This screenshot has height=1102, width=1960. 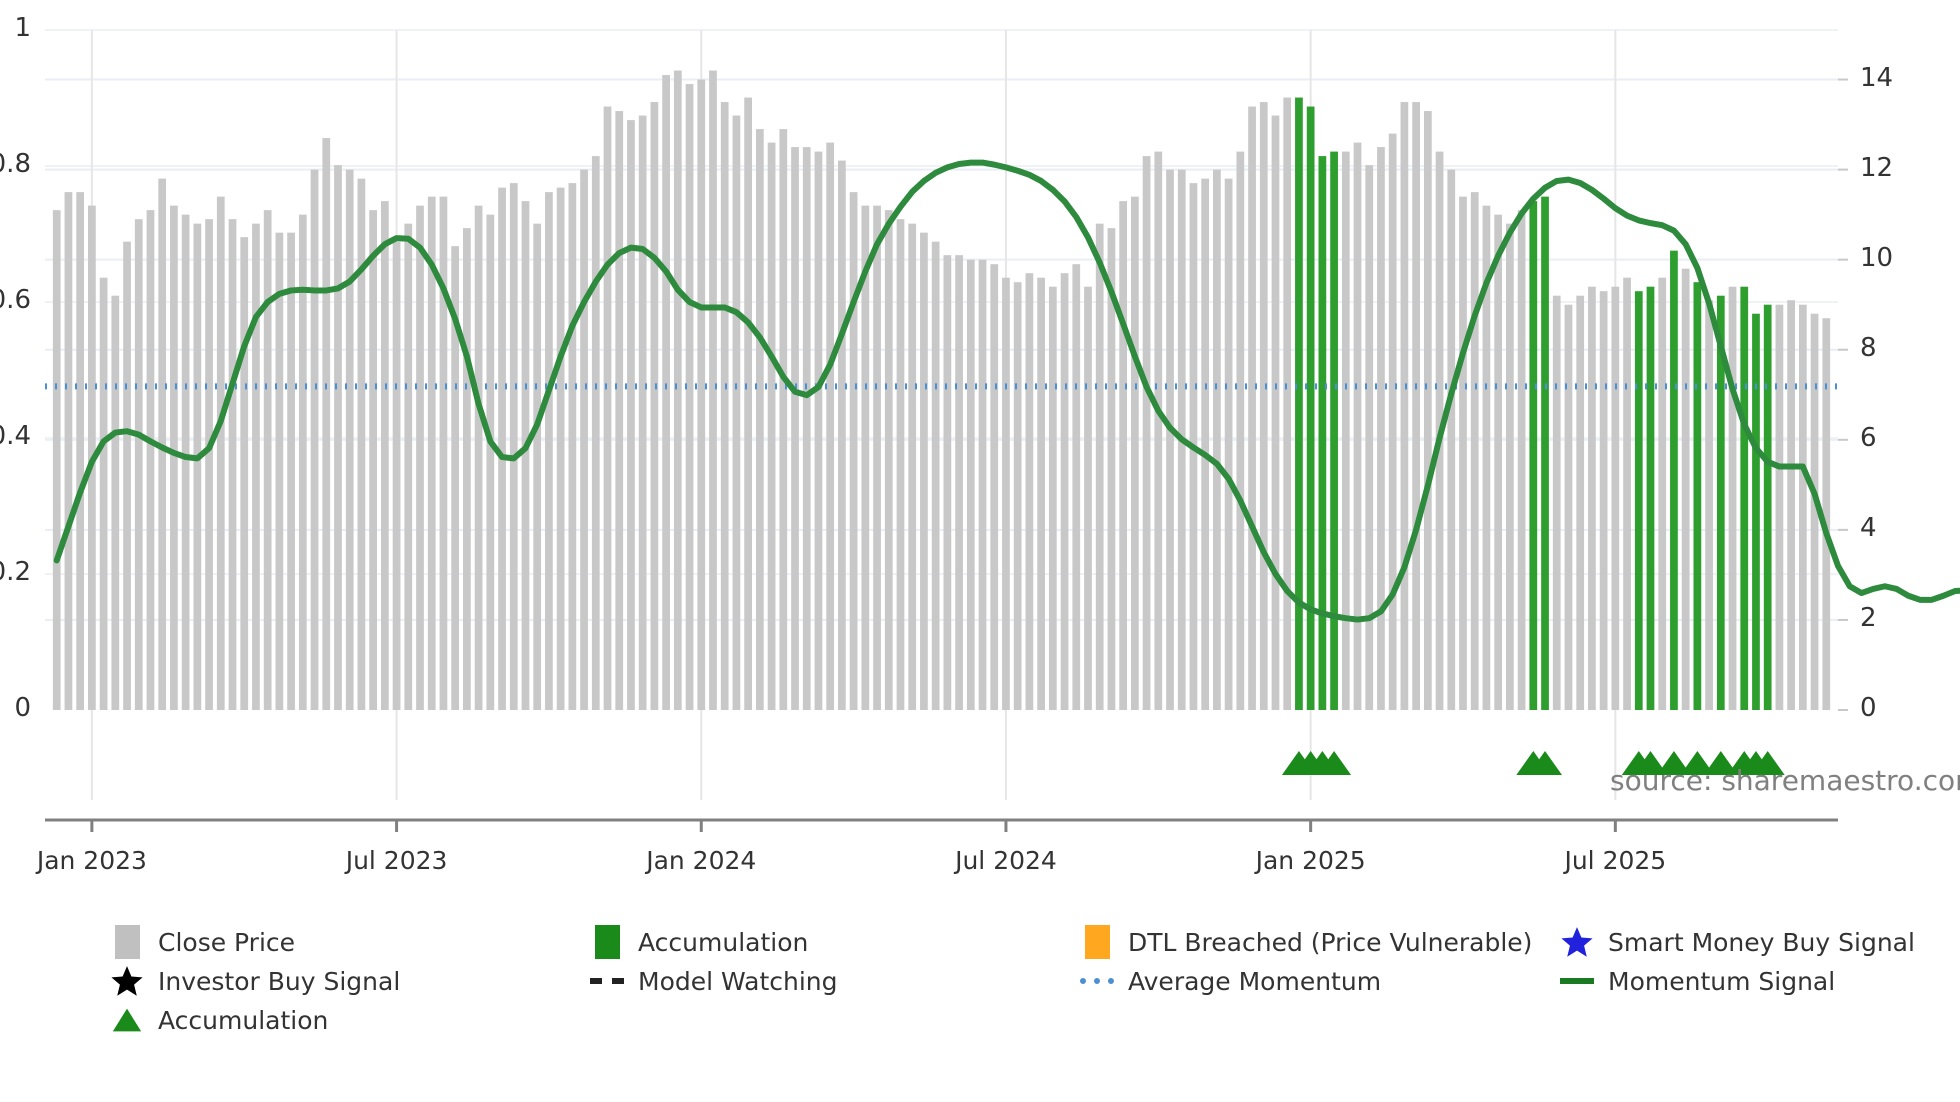 I want to click on legend-average-momentum: Average Momentum, so click(x=1230, y=981).